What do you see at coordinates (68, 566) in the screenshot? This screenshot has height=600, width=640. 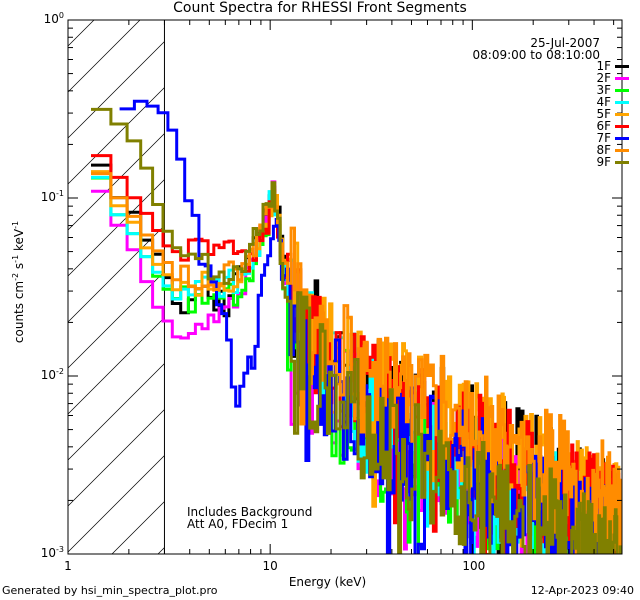 I see `x-tick-label: 1` at bounding box center [68, 566].